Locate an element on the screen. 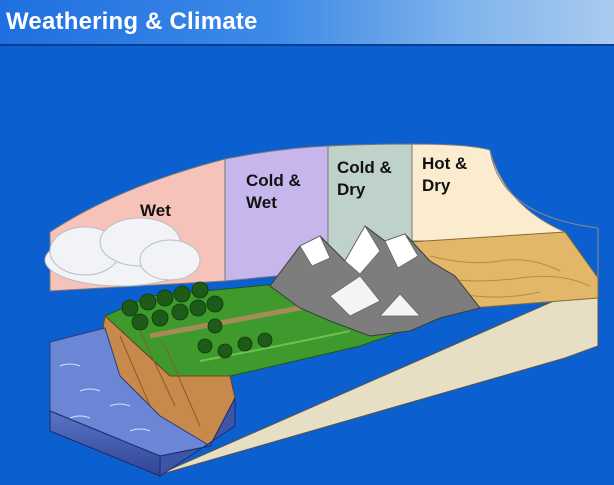  zone-label-hot-dry: Hot & Dry is located at coordinates (445, 174).